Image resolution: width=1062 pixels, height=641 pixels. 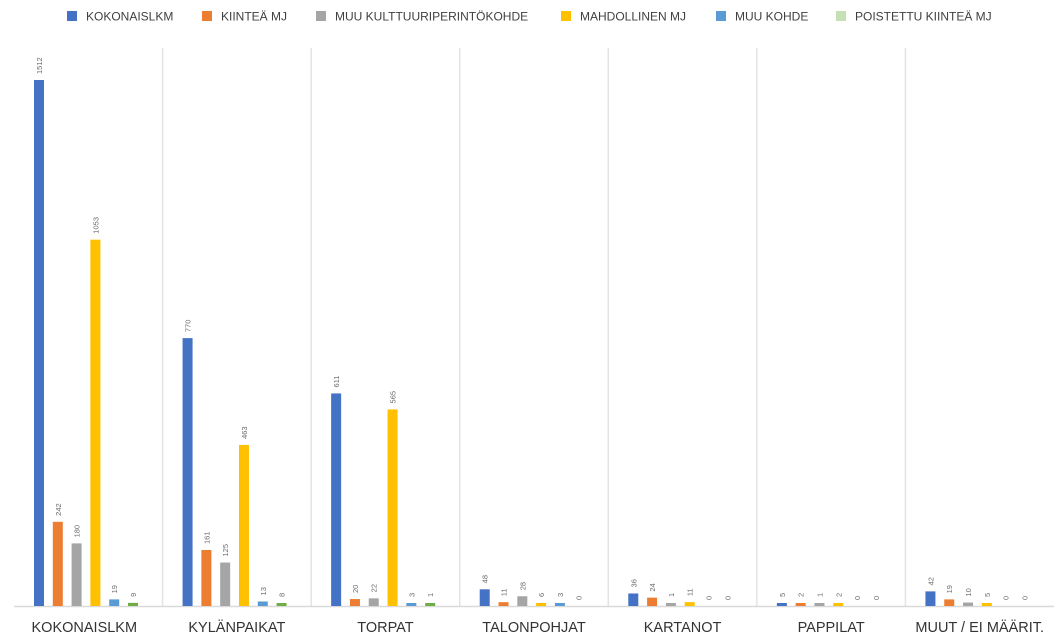 What do you see at coordinates (254, 17) in the screenshot?
I see `legend-label-kiinteä-mj: KIINTEÄ MJ` at bounding box center [254, 17].